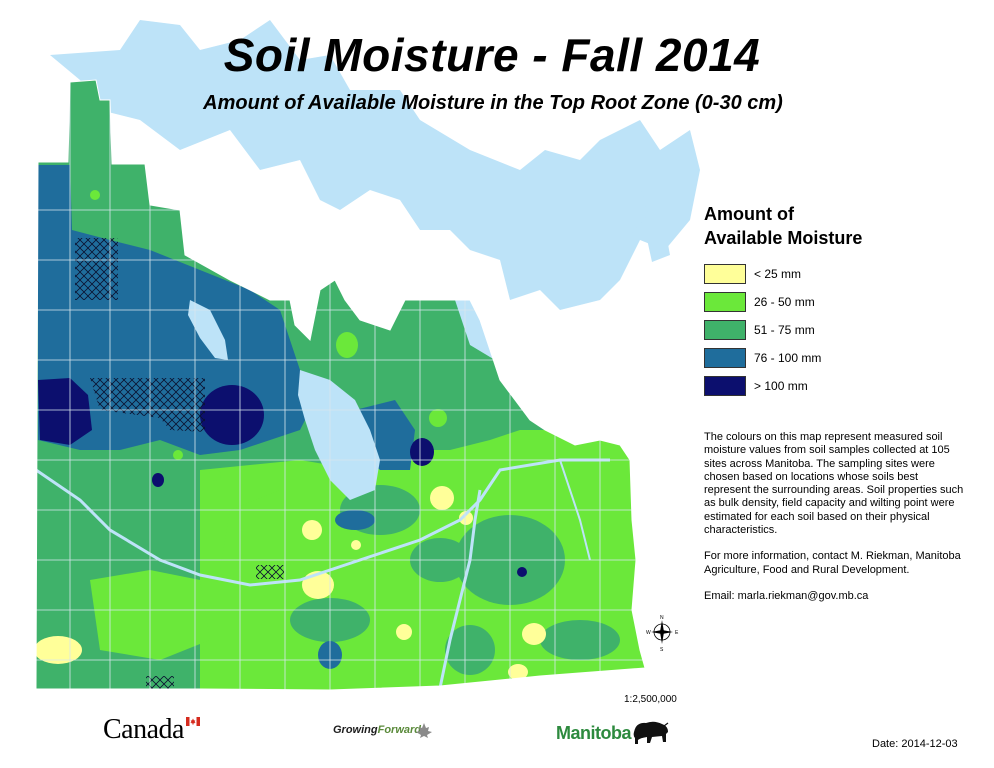 Image resolution: width=994 pixels, height=768 pixels. Describe the element at coordinates (915, 744) in the screenshot. I see `map-date: Date: 2014-12-03` at that location.